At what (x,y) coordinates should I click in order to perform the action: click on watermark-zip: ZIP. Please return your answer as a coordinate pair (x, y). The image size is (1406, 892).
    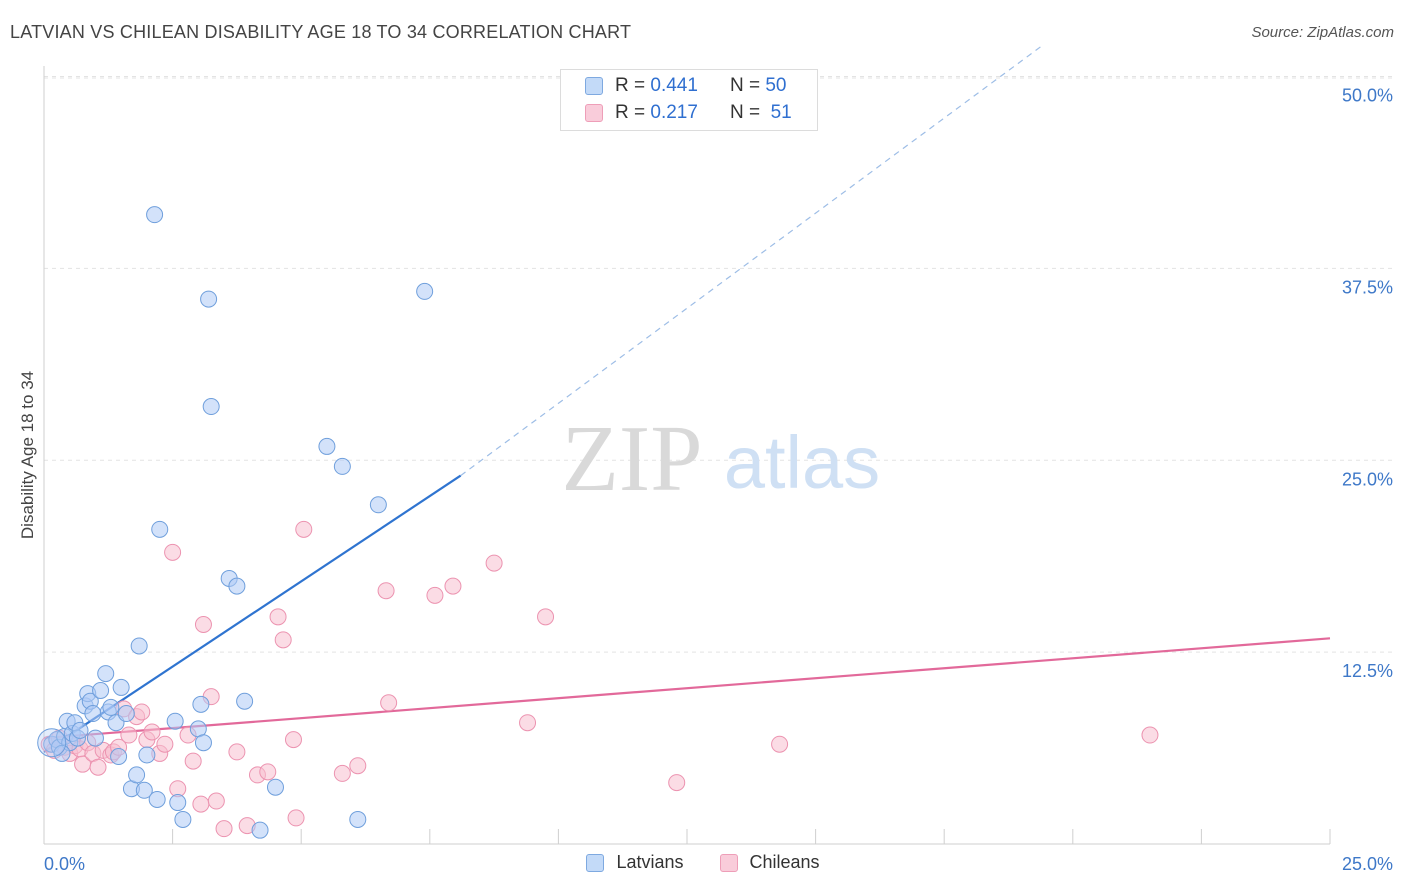
    Looking at the image, I should click on (632, 459).